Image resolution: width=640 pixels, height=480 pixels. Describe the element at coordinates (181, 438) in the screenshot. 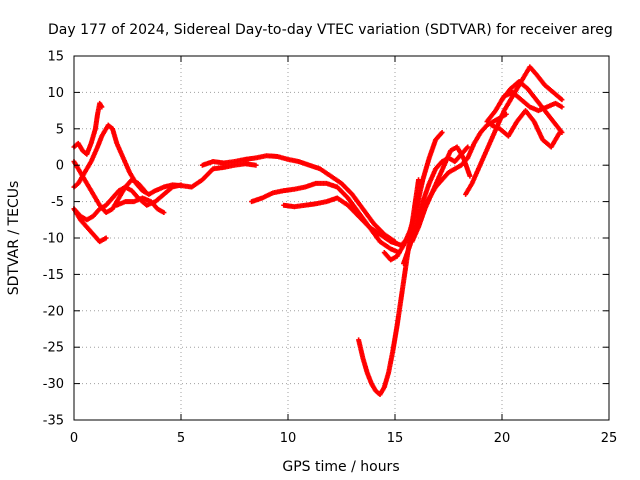

I see `x-tick-label: 5` at that location.